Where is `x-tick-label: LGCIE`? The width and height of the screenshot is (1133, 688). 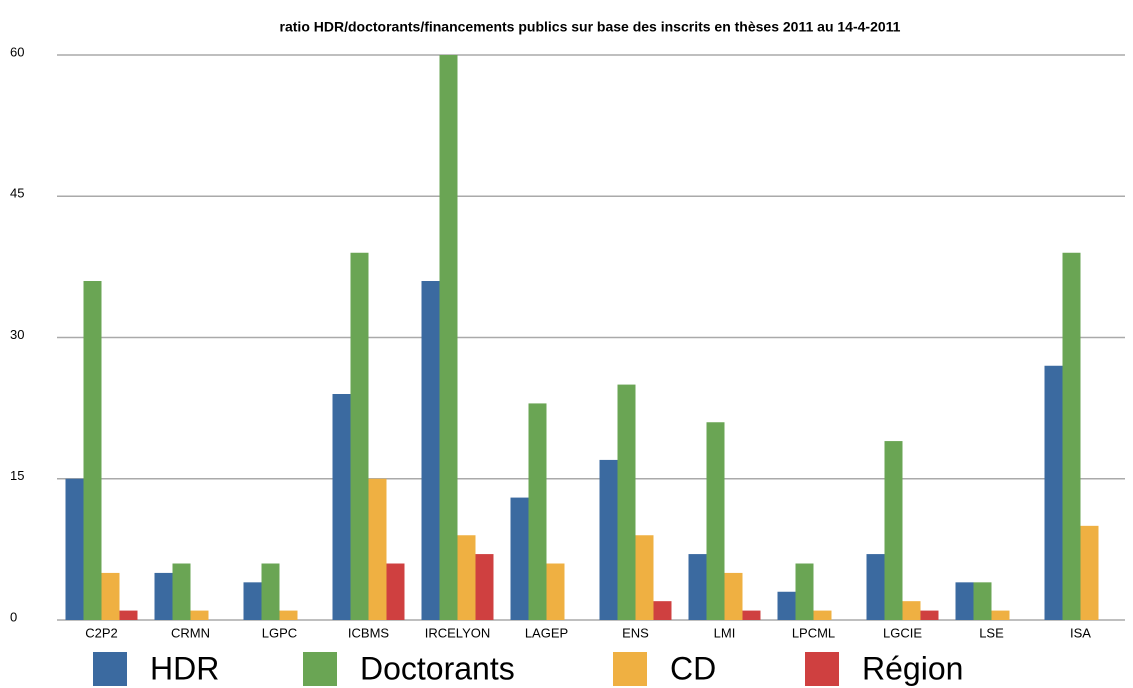 x-tick-label: LGCIE is located at coordinates (902, 632).